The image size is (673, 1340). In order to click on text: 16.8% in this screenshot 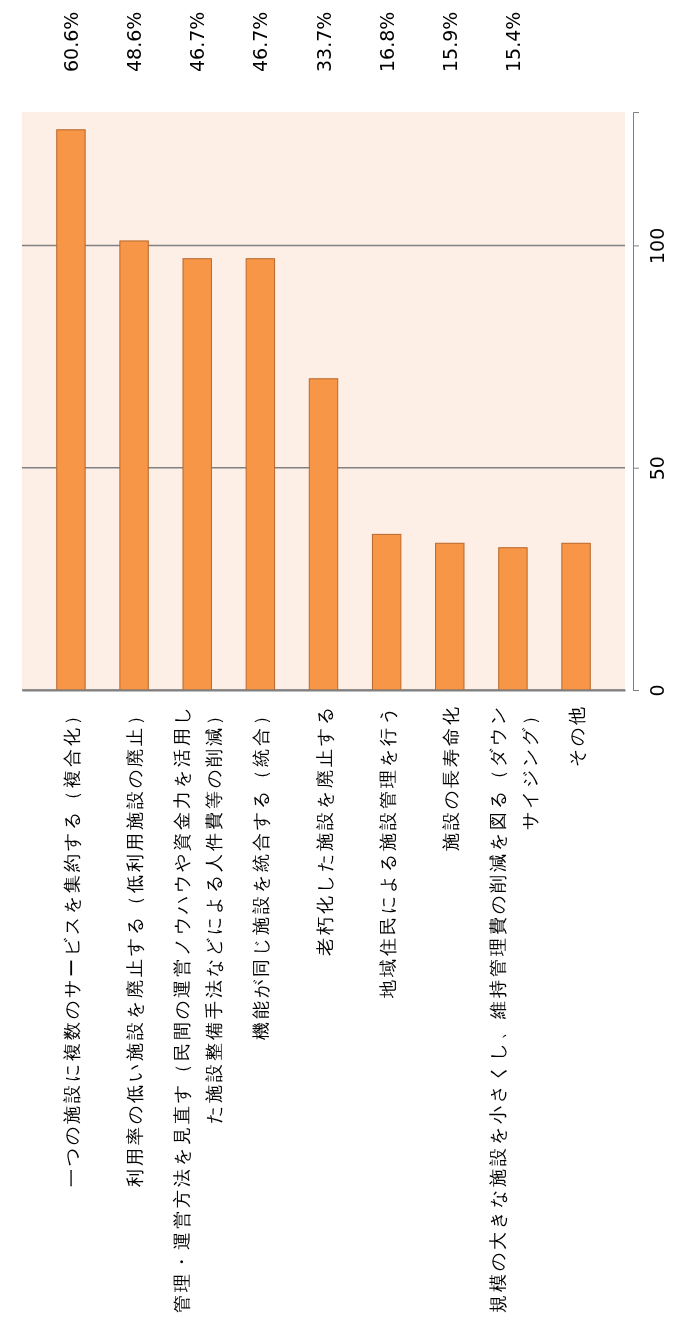, I will do `click(386, 41)`.